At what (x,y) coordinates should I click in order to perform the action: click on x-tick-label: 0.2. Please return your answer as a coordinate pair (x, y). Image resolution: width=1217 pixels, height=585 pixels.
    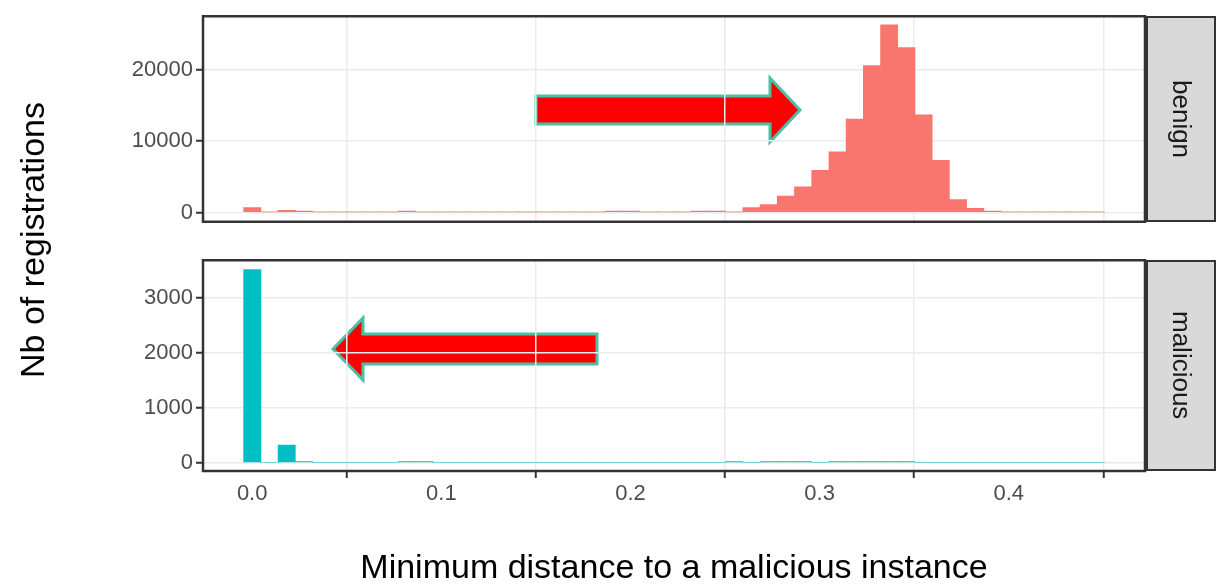
    Looking at the image, I should click on (630, 493).